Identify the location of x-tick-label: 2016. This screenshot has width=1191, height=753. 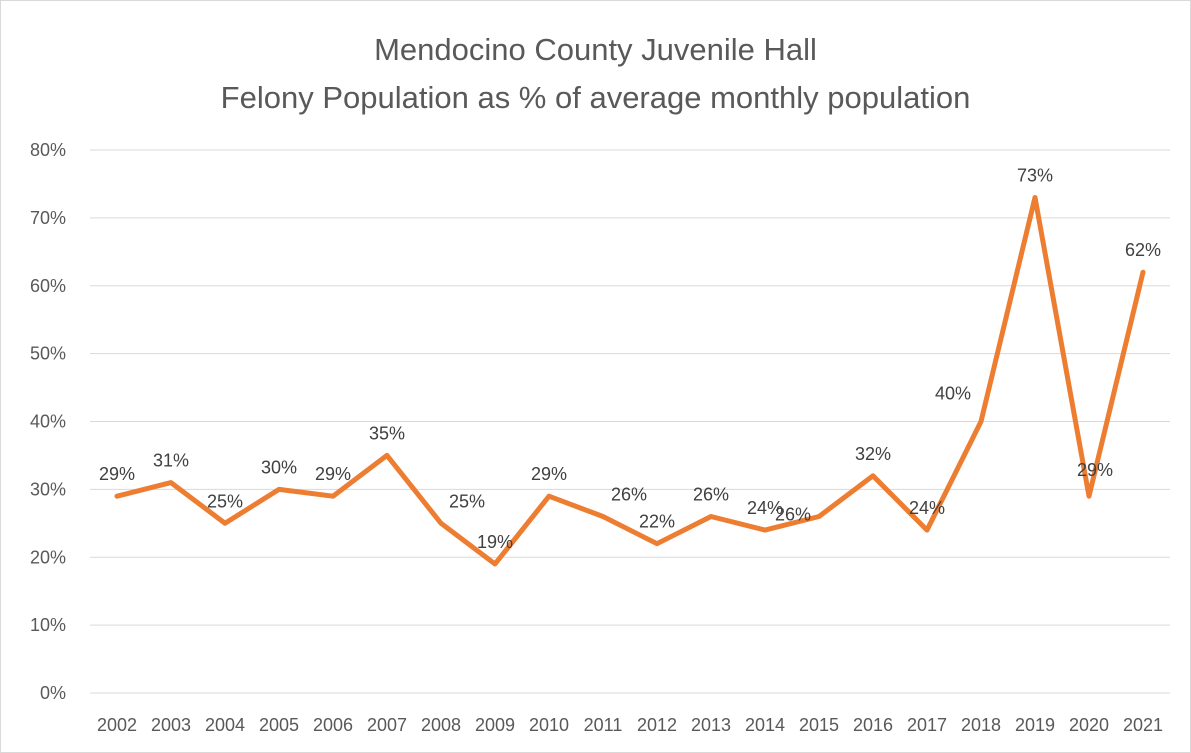
(873, 725).